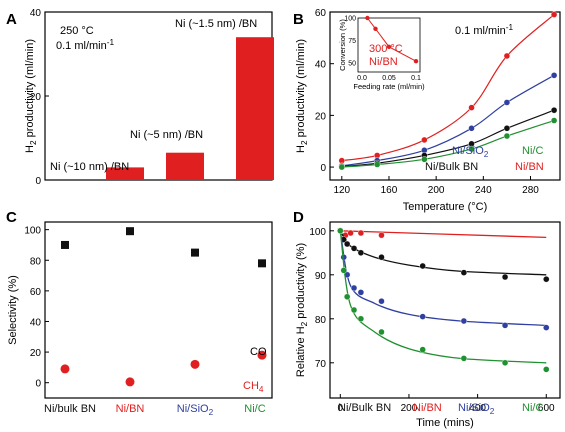 The image size is (565, 432). I want to click on panel-b-ytick-label: 60, so click(321, 13).